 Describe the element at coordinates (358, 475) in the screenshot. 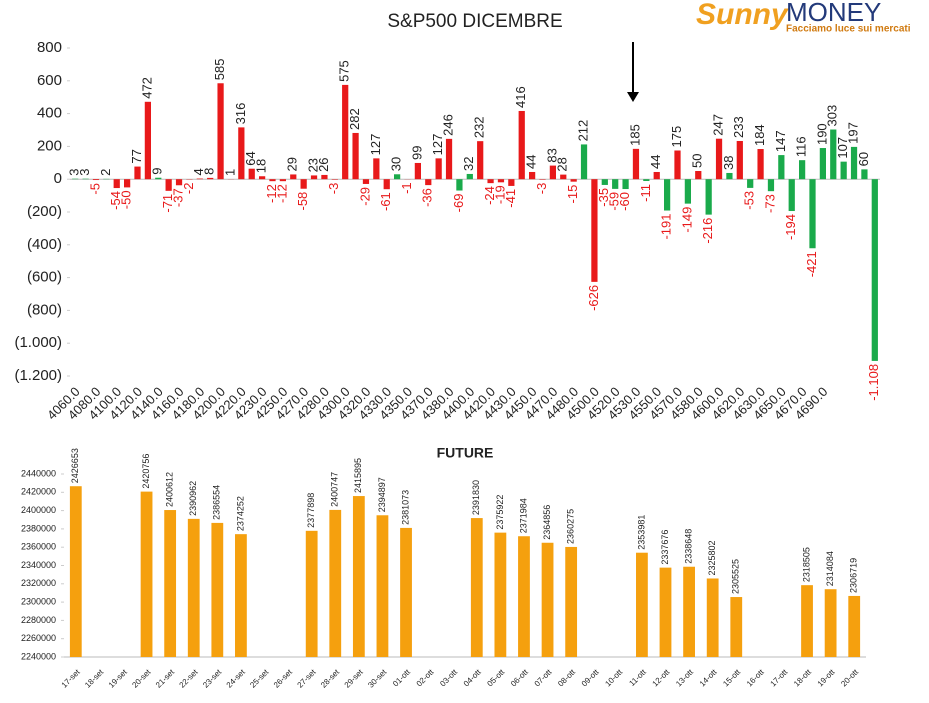

I see `value-label: 2415895` at that location.